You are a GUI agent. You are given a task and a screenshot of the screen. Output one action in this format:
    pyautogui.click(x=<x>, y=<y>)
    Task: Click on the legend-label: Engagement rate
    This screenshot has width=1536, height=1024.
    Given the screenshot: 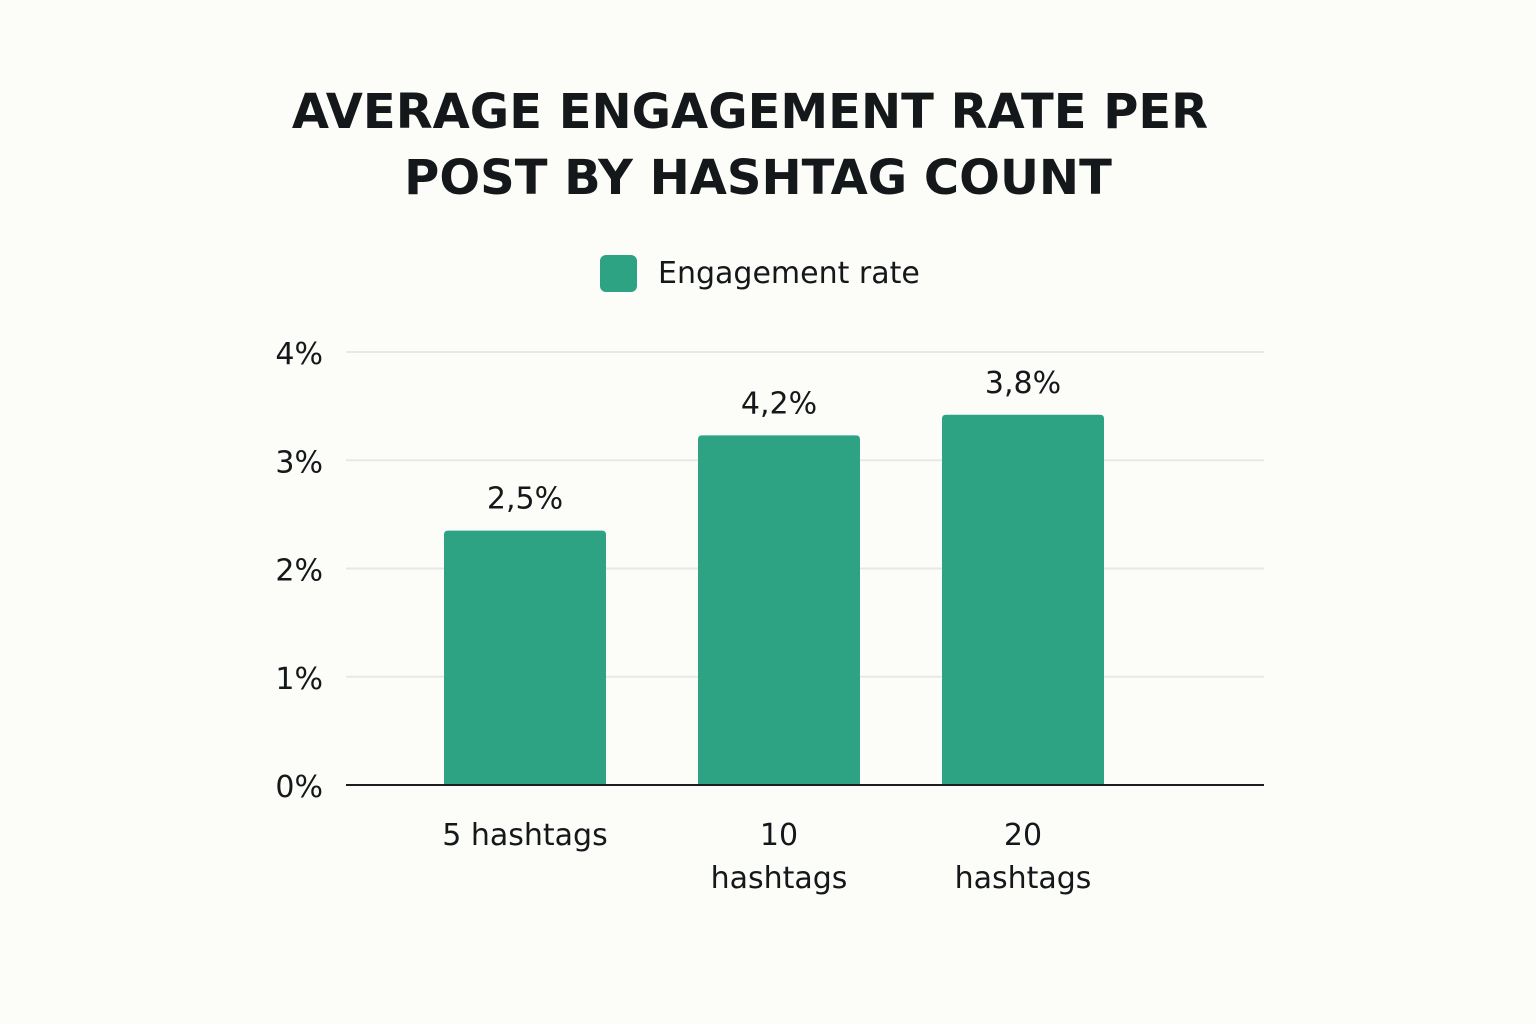 What is the action you would take?
    pyautogui.click(x=789, y=273)
    